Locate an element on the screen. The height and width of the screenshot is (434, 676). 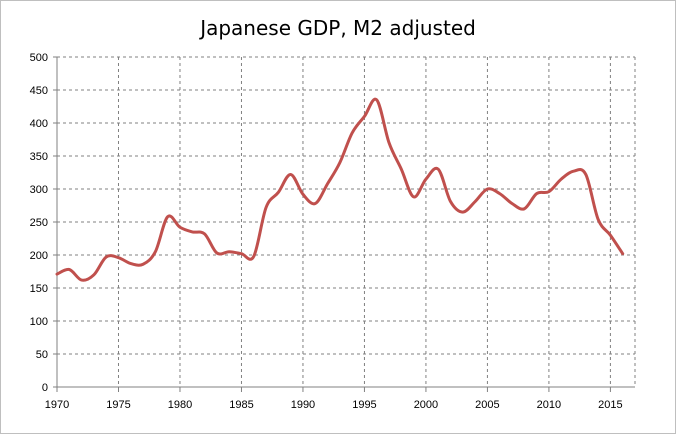
x-tick-labels: 1970 1975 1980 1985 1990 1995 2000 2005 2010 2015 is located at coordinates (334, 405).